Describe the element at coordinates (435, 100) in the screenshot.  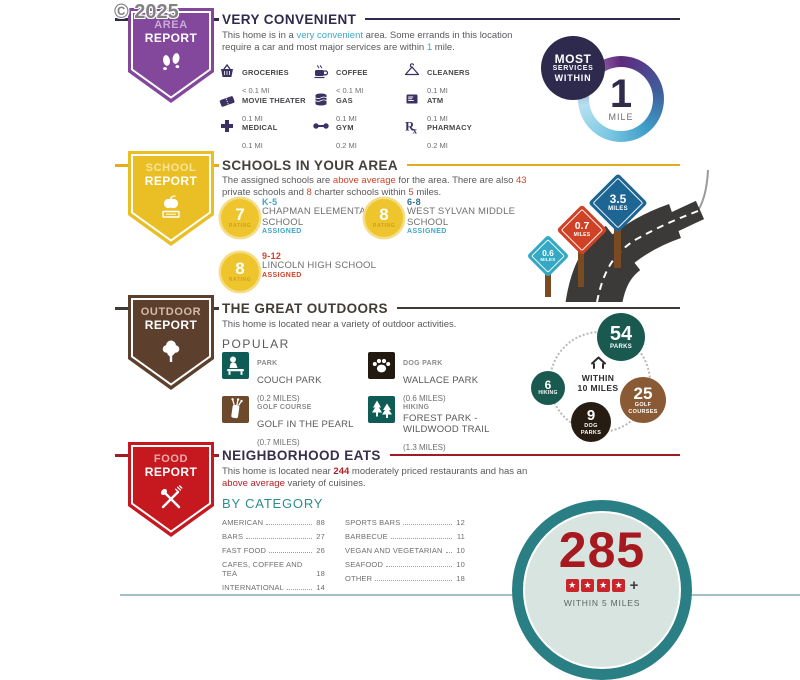
I see `service-label: ATM` at that location.